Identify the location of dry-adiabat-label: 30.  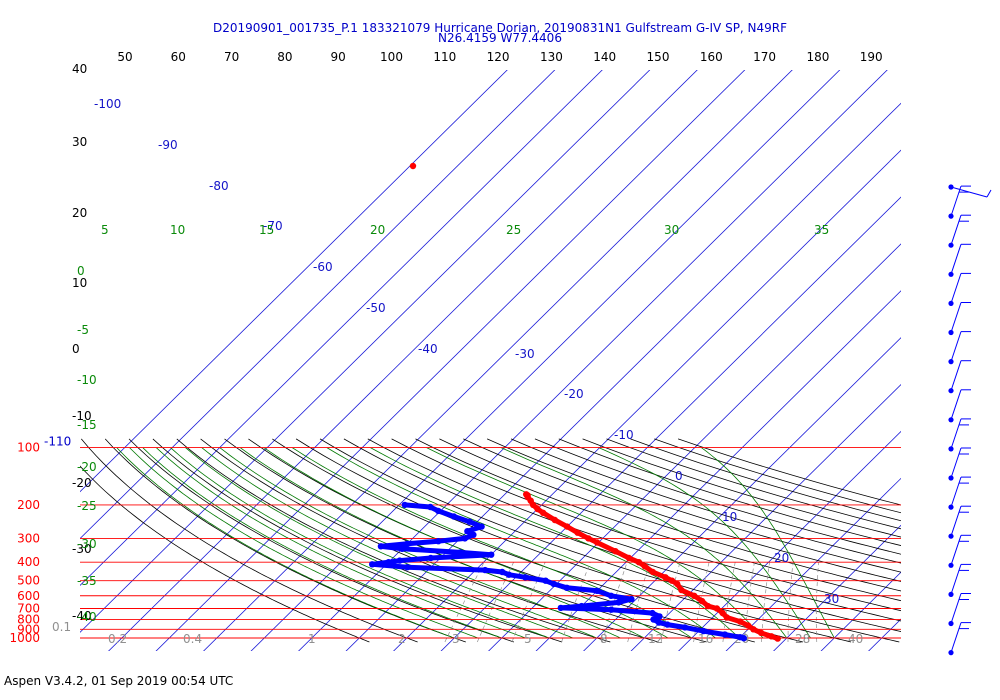
(79, 142).